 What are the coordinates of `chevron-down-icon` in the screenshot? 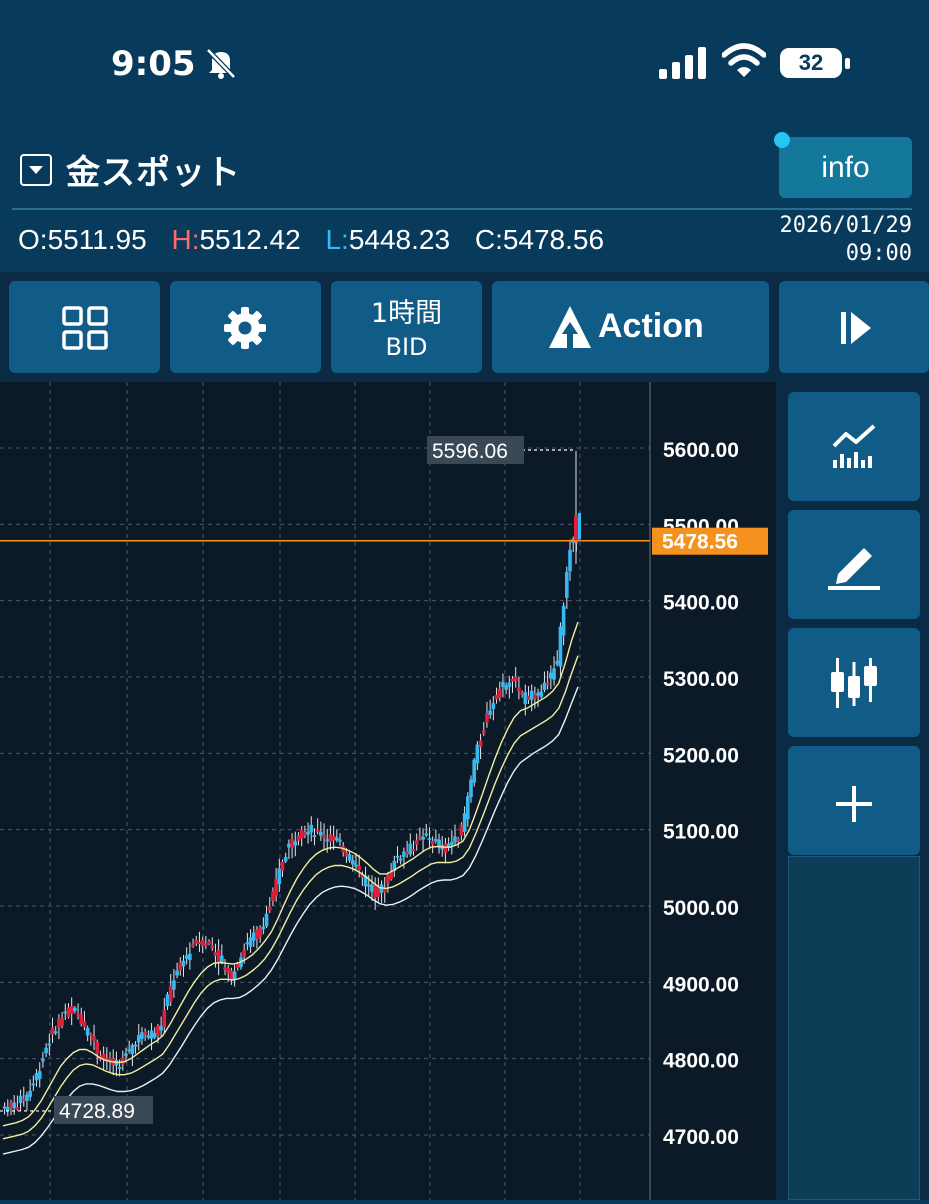 It's located at (36, 170).